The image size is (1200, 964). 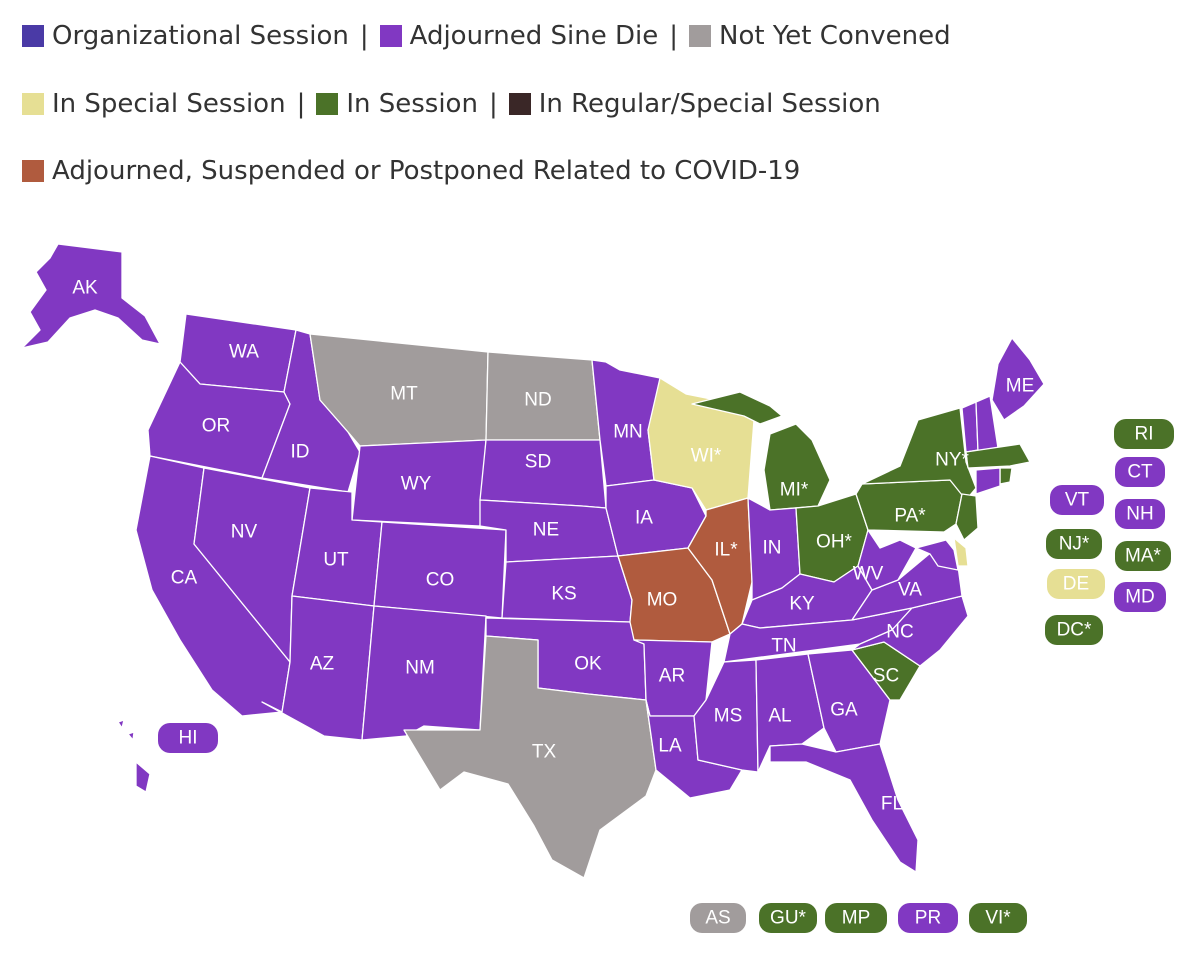 I want to click on state-nj-pill, so click(x=1074, y=544).